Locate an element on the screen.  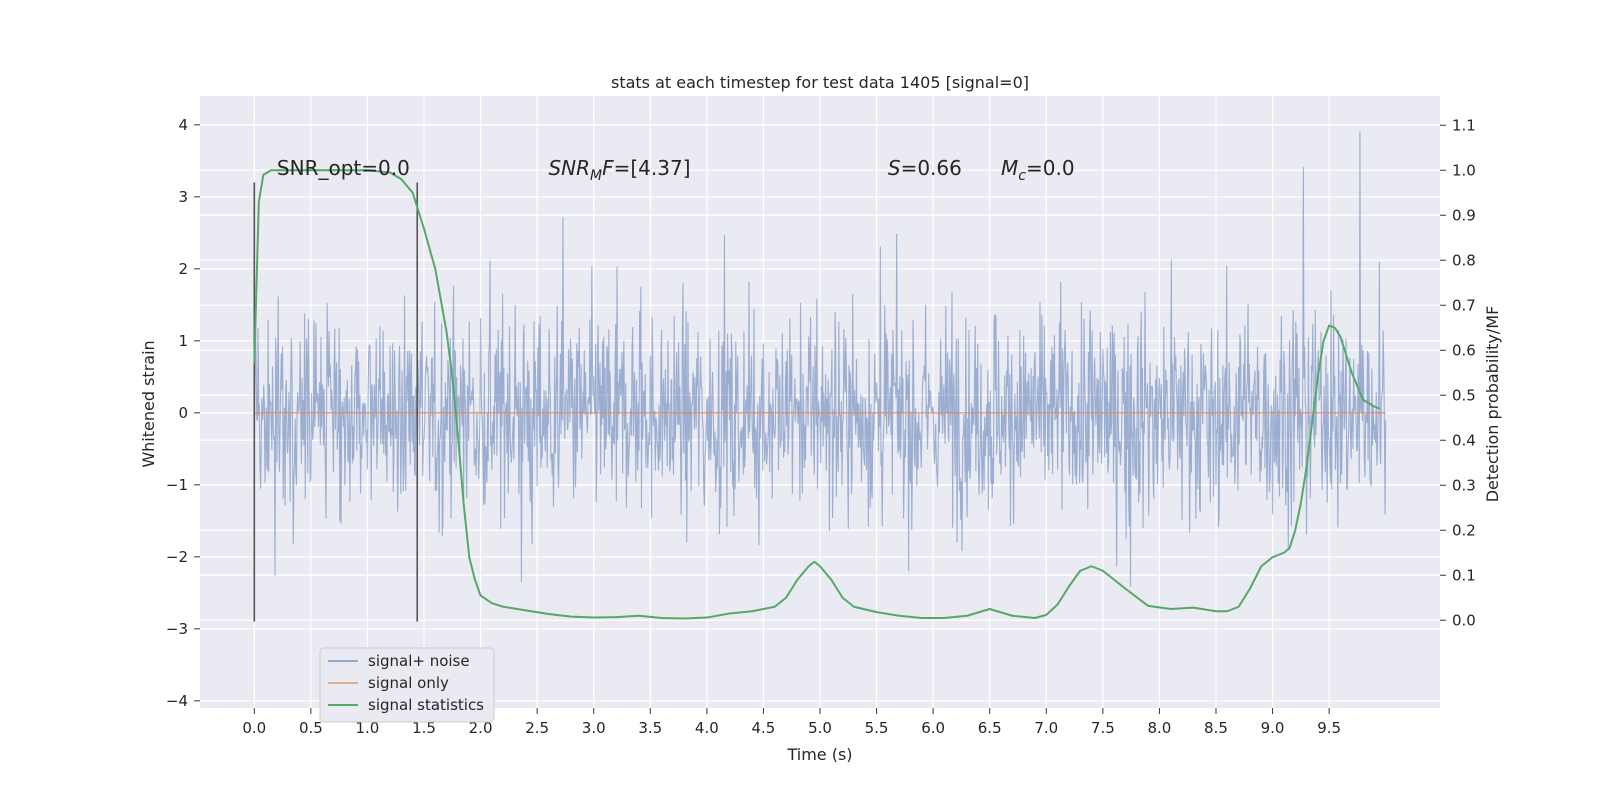
x-tick-label: 5.0 is located at coordinates (820, 728).